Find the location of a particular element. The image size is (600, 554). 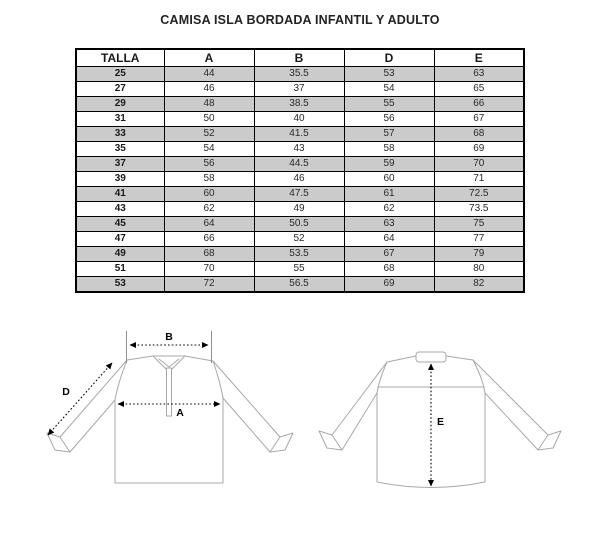

page-title: CAMISA ISLA BORDADA INFANTIL Y ADULTO is located at coordinates (300, 20).